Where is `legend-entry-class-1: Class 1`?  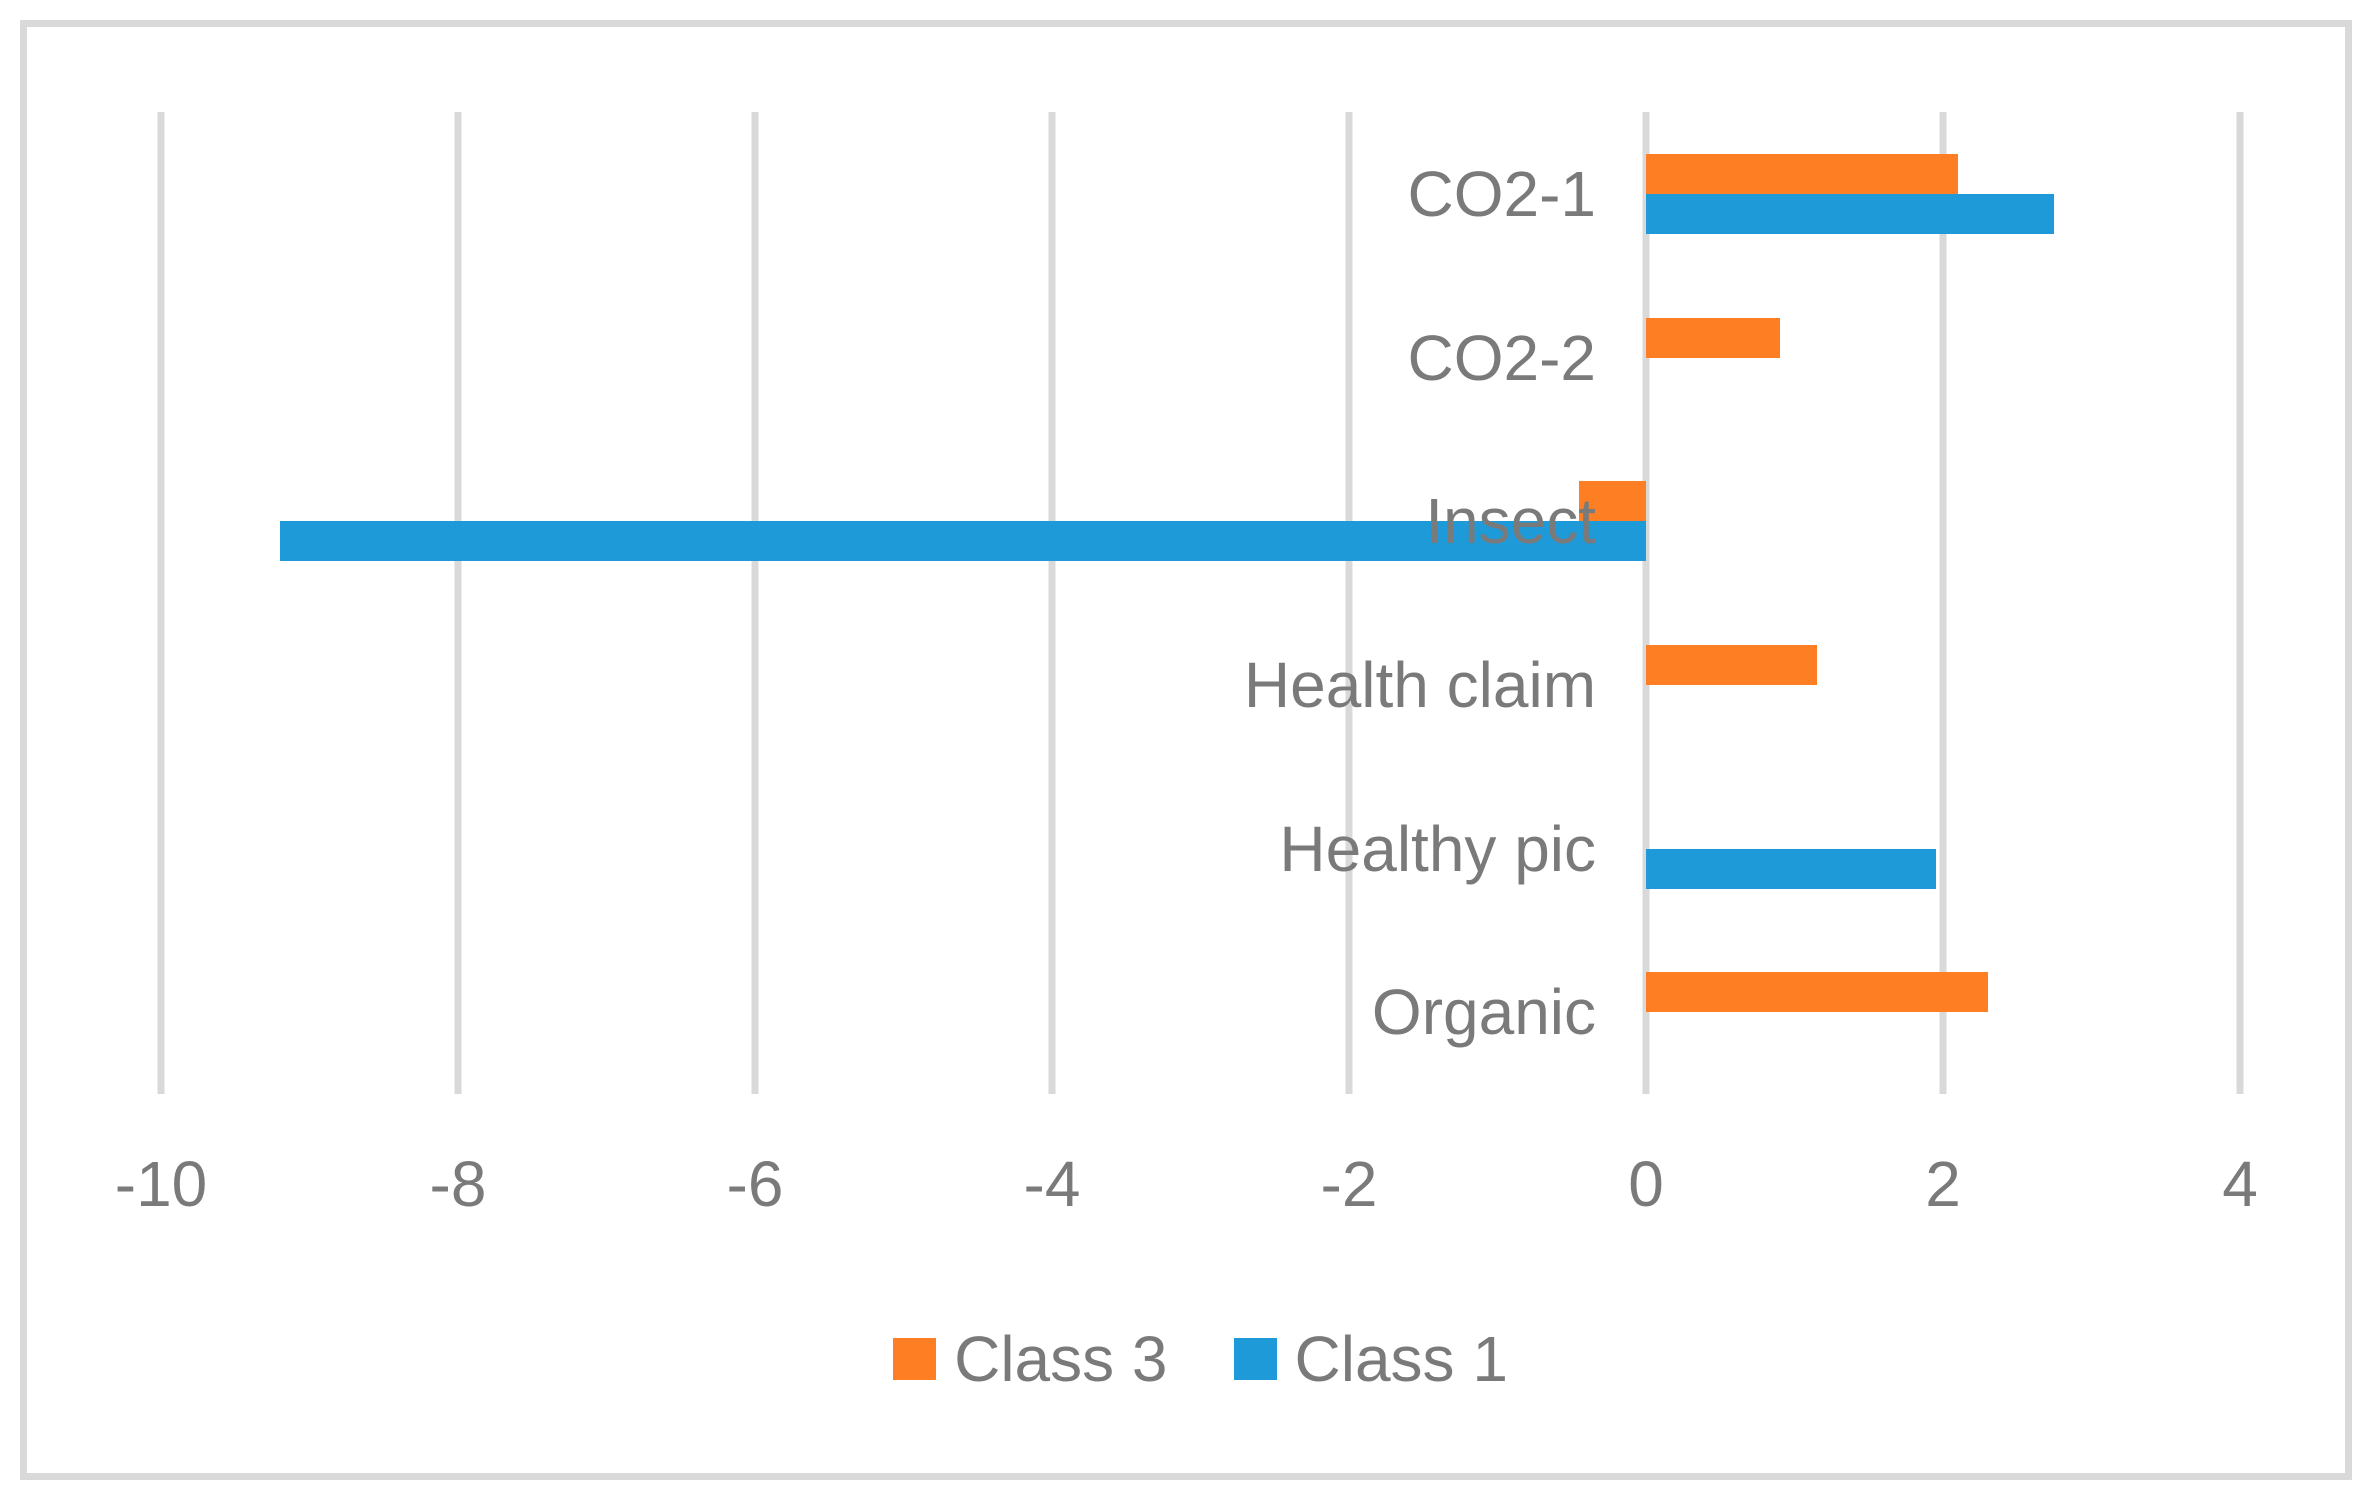 legend-entry-class-1: Class 1 is located at coordinates (1370, 1359).